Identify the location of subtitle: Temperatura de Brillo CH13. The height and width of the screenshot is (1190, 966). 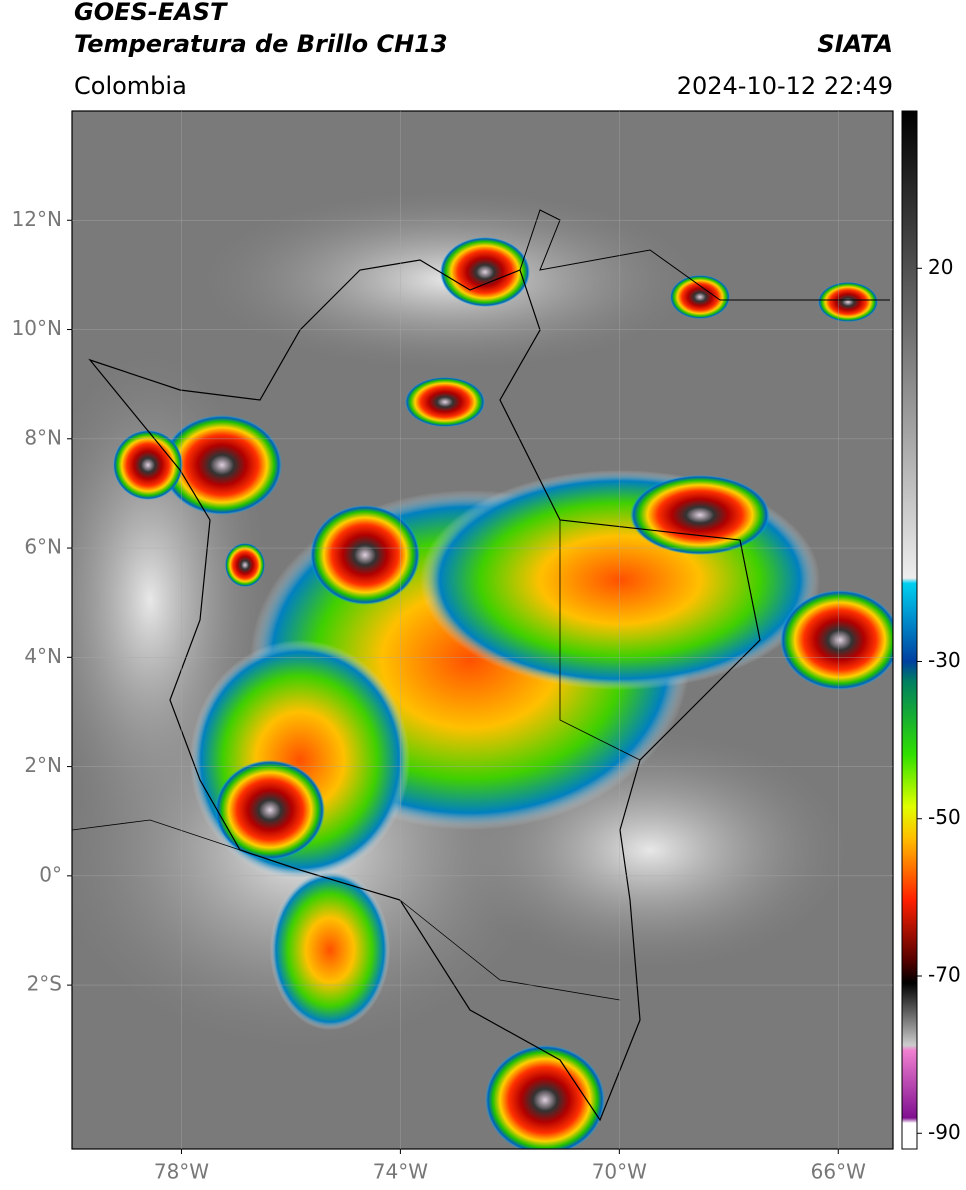
(261, 44).